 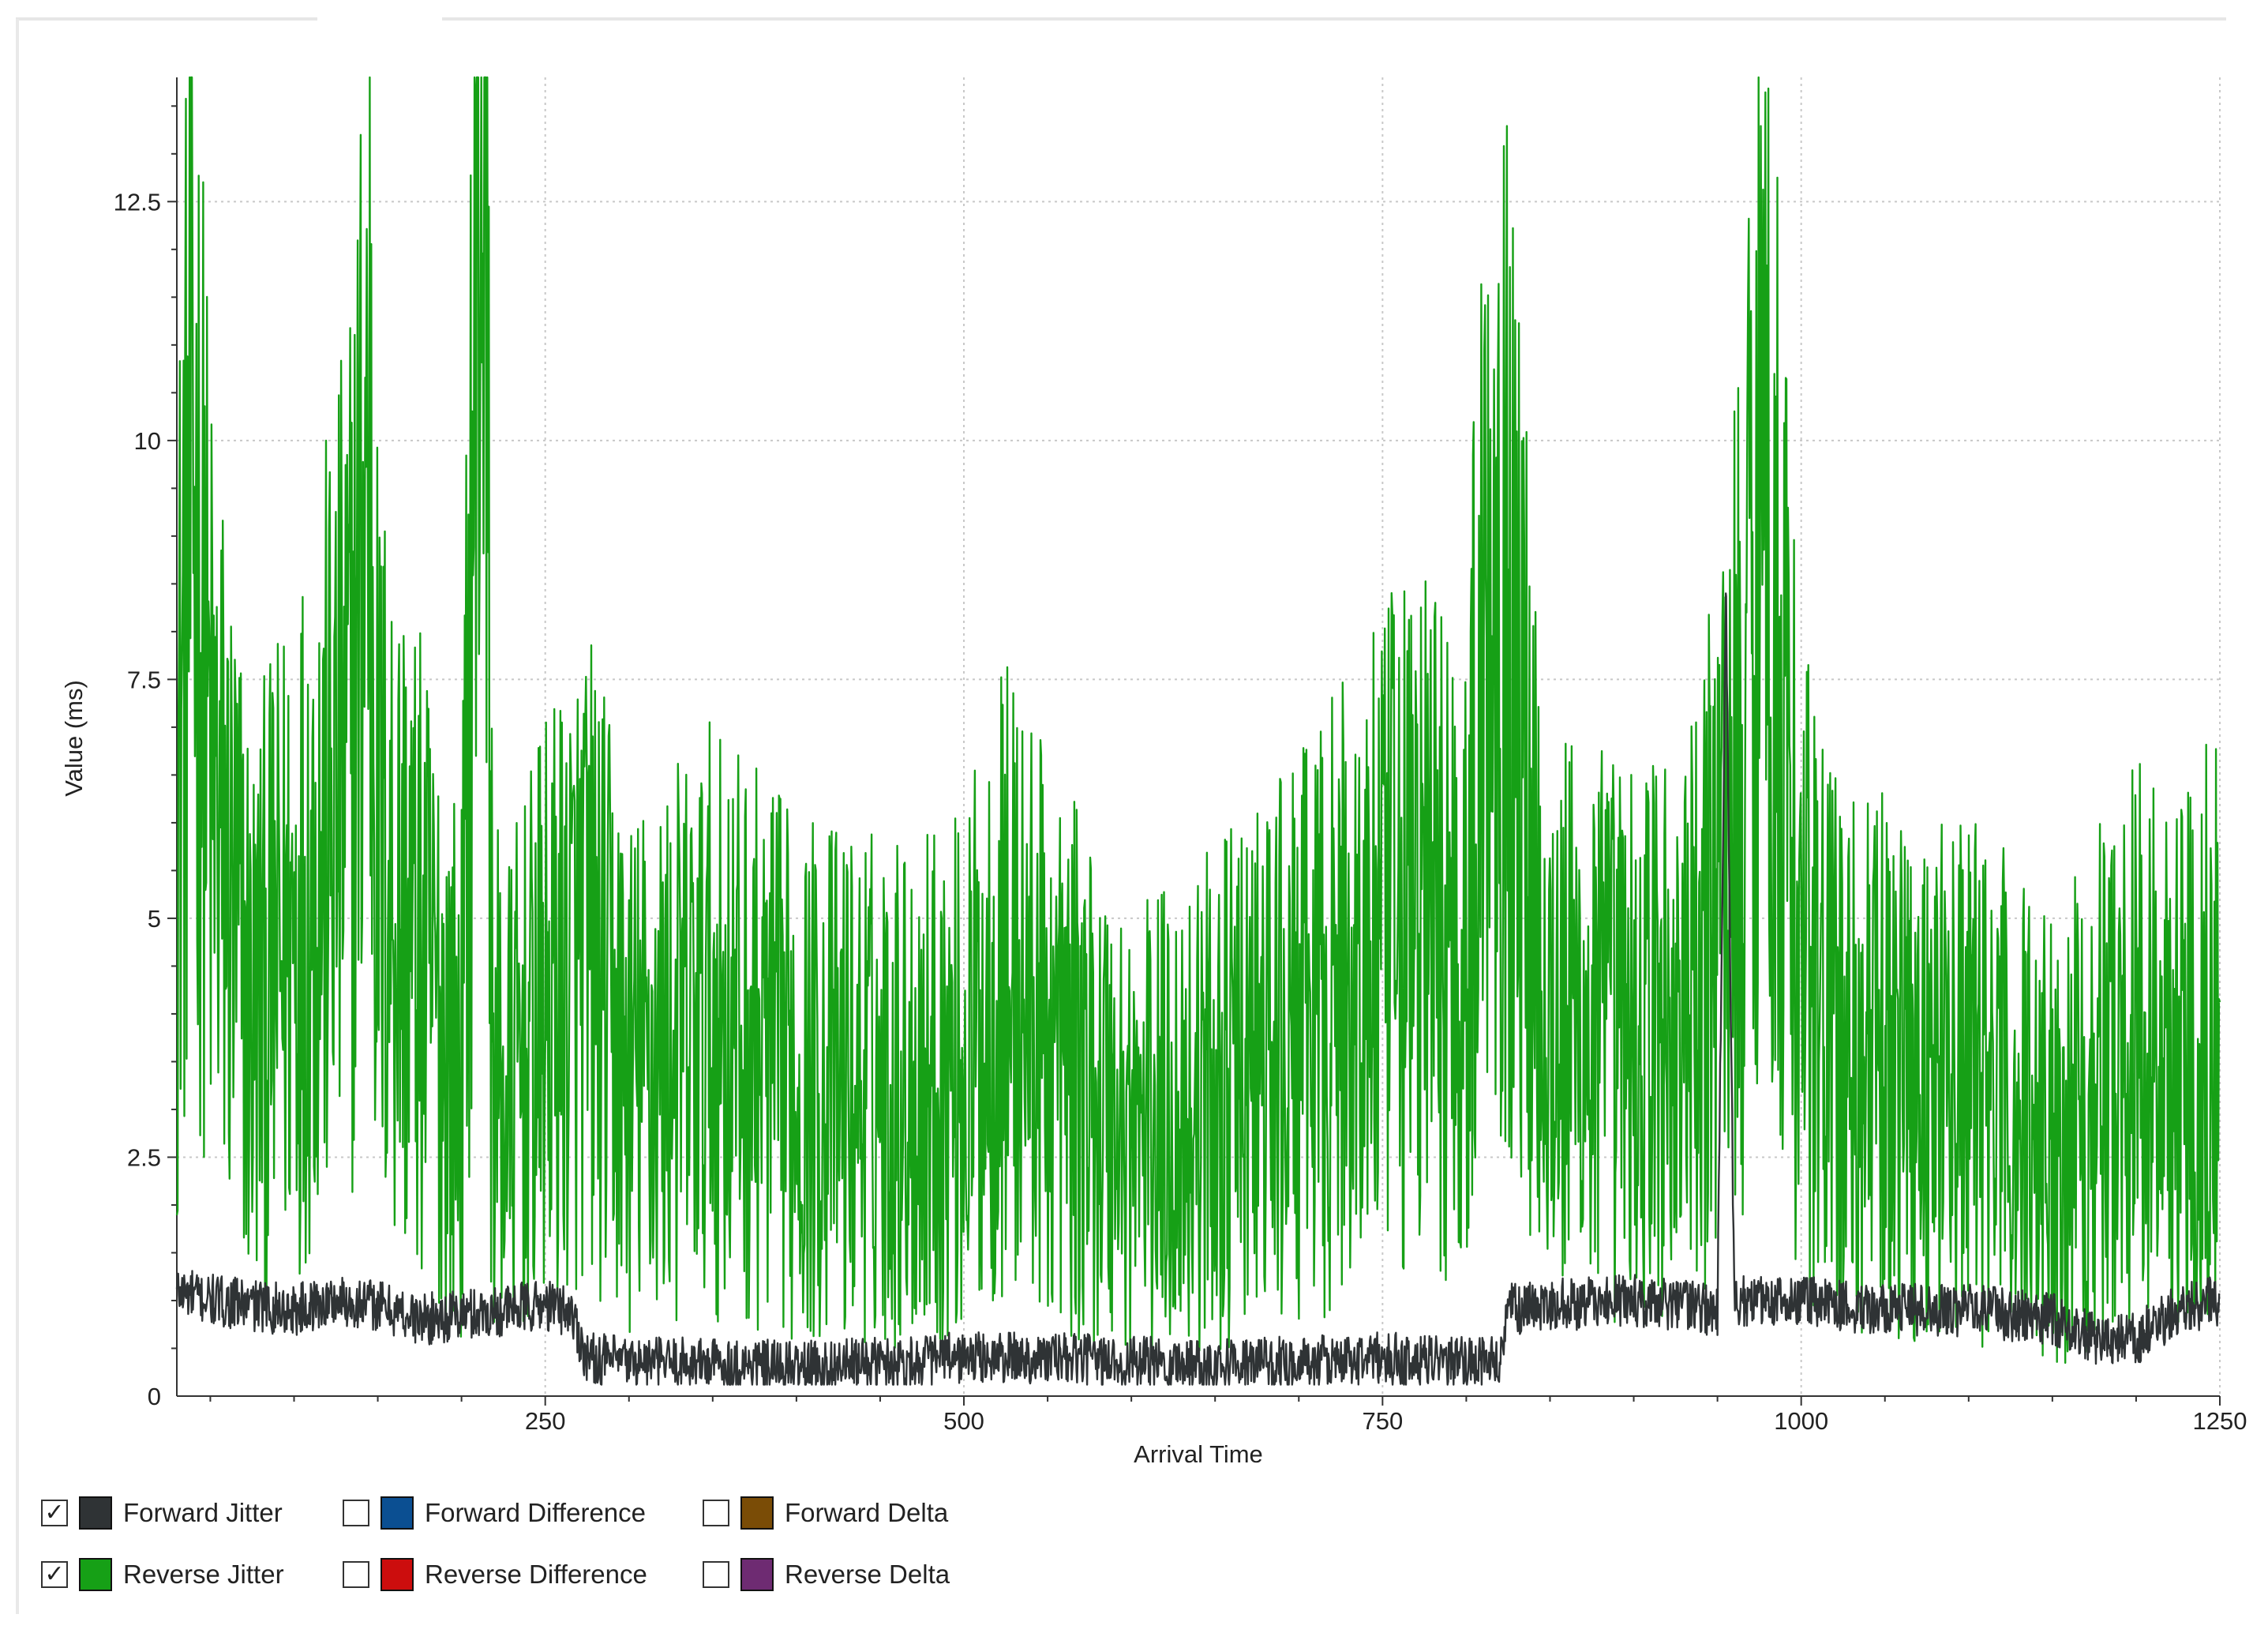 I want to click on forward-difference-swatch, so click(x=397, y=1513).